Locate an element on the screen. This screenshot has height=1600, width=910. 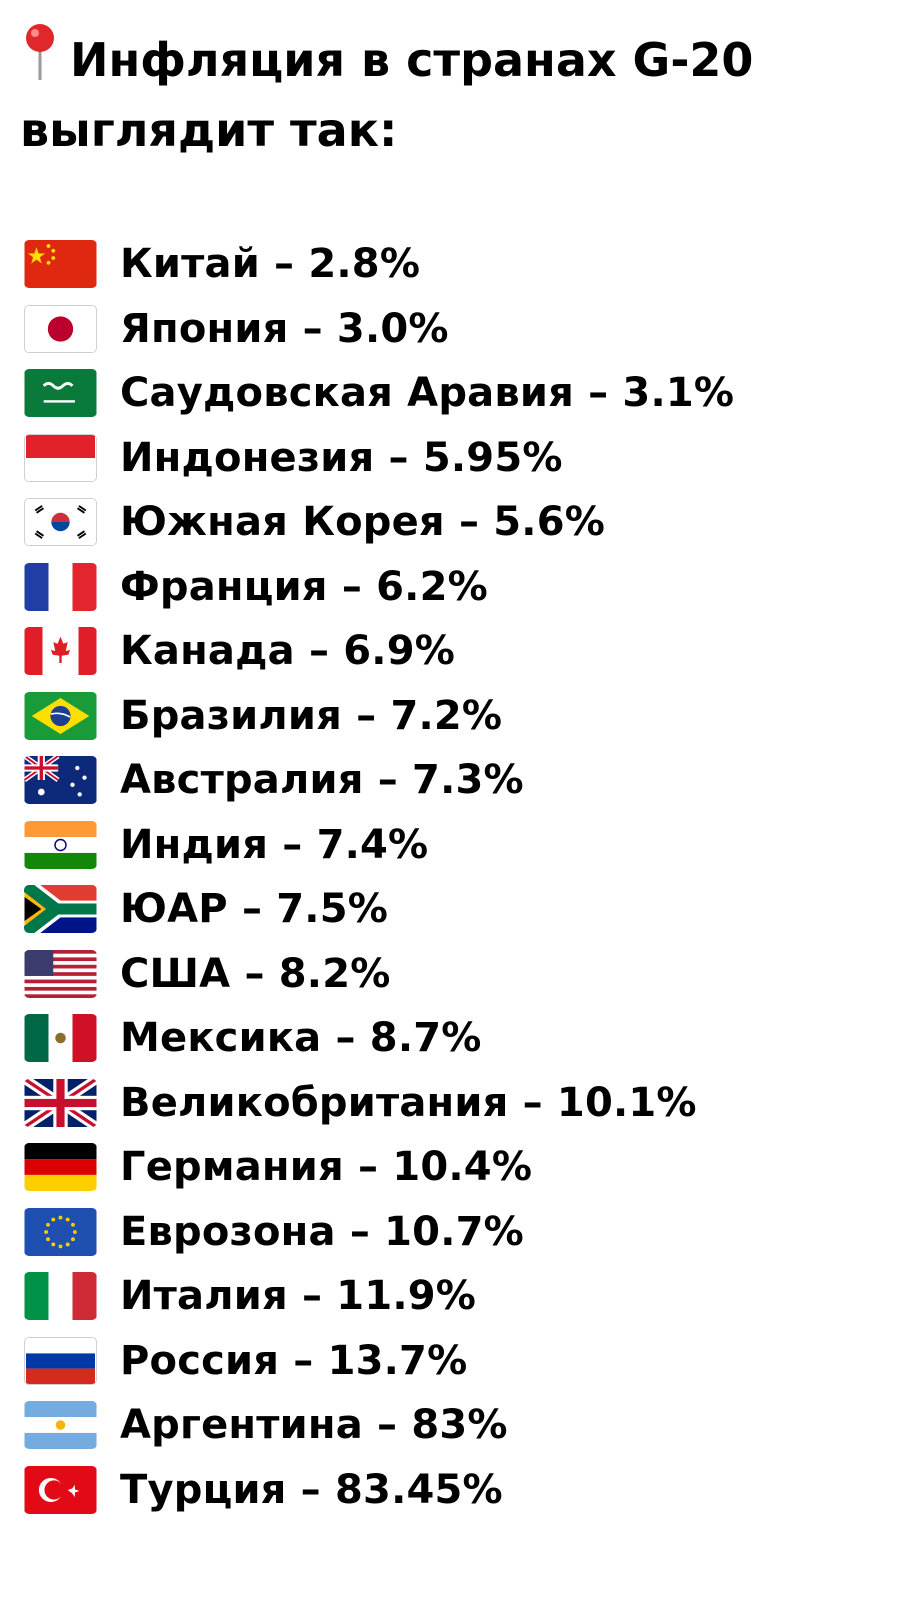
item-label: Бразилия – 7.2% is located at coordinates (311, 715).